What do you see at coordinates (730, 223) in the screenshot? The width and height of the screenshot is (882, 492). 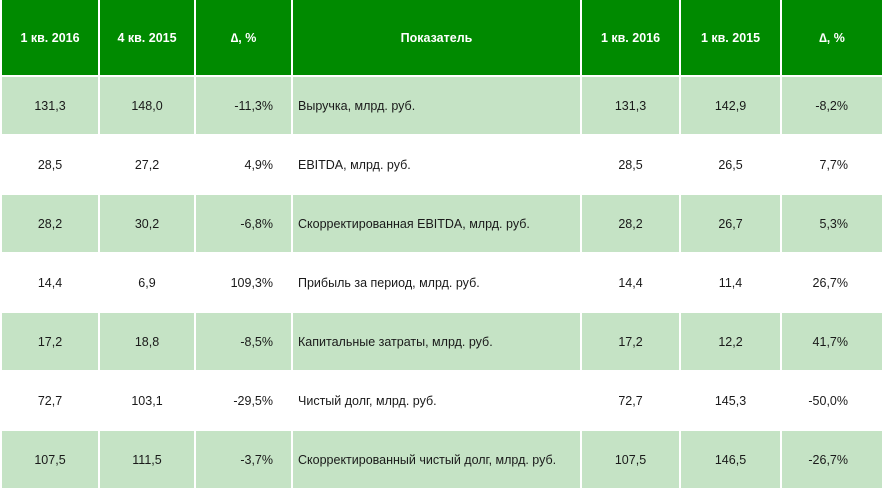 I see `cell-q1-2015: 26,7` at bounding box center [730, 223].